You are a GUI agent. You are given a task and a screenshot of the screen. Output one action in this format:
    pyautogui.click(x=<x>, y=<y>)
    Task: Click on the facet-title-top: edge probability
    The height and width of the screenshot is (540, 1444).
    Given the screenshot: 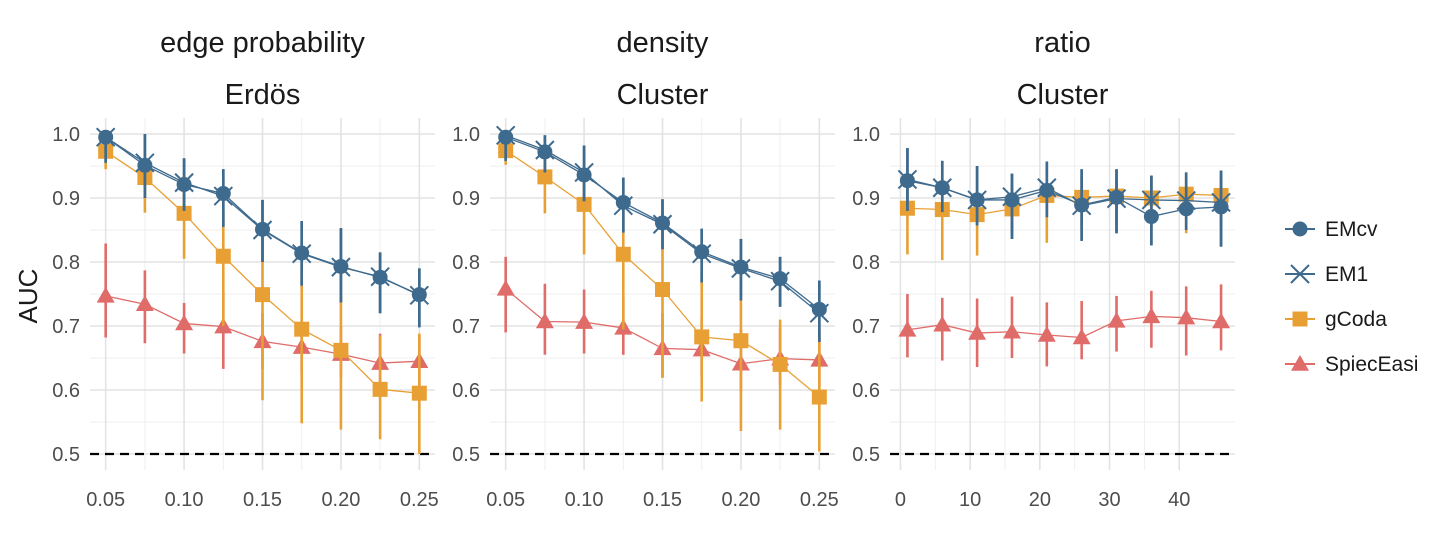 What is the action you would take?
    pyautogui.click(x=262, y=43)
    